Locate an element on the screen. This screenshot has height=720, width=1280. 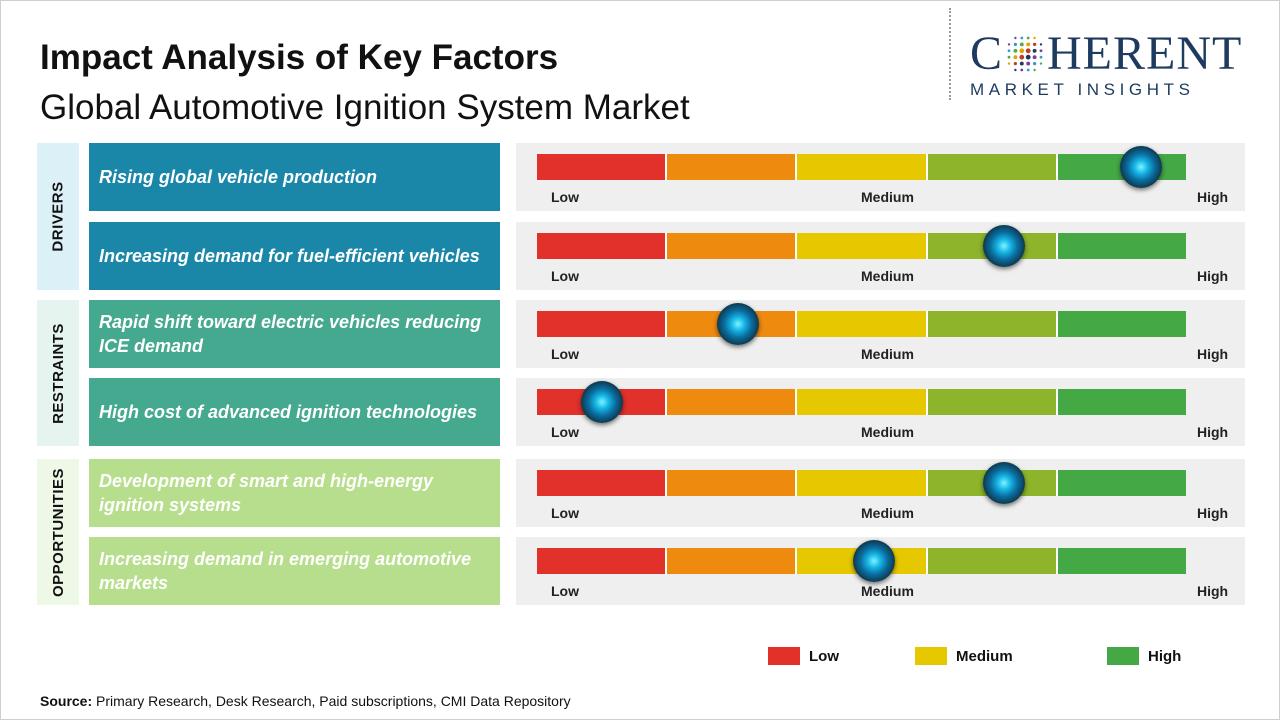
factor-label: Rising global vehicle production is located at coordinates (238, 177).